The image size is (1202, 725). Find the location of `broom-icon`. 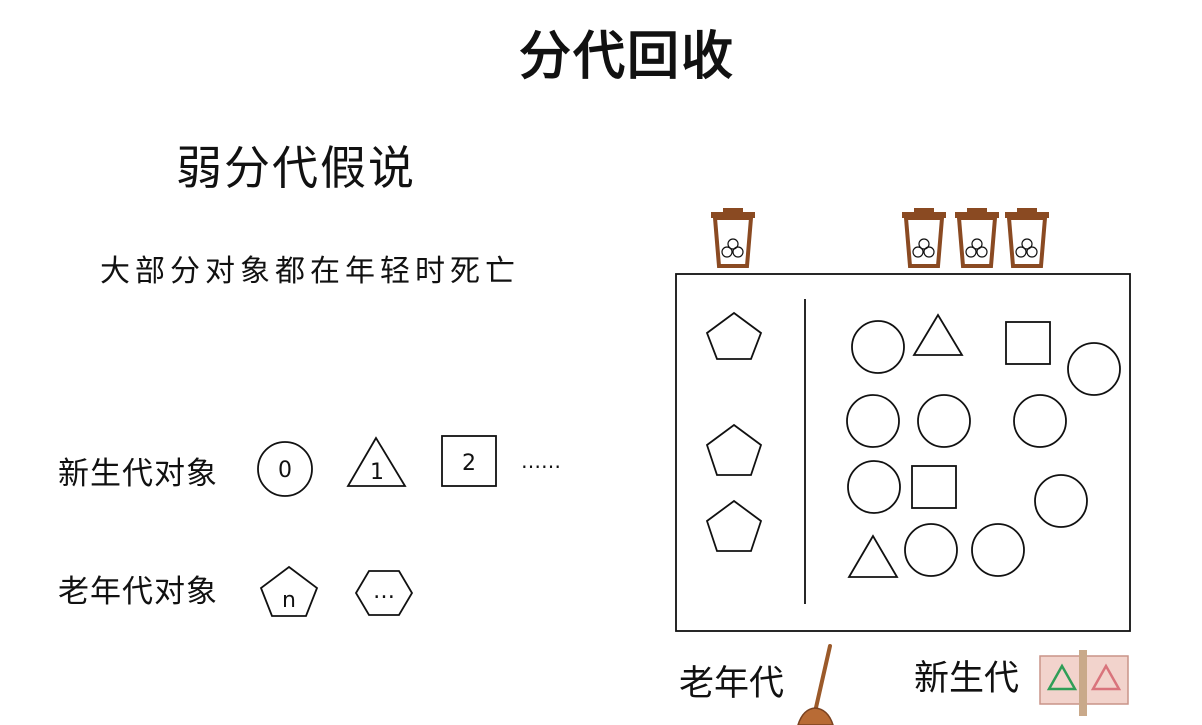

broom-icon is located at coordinates (815, 684).